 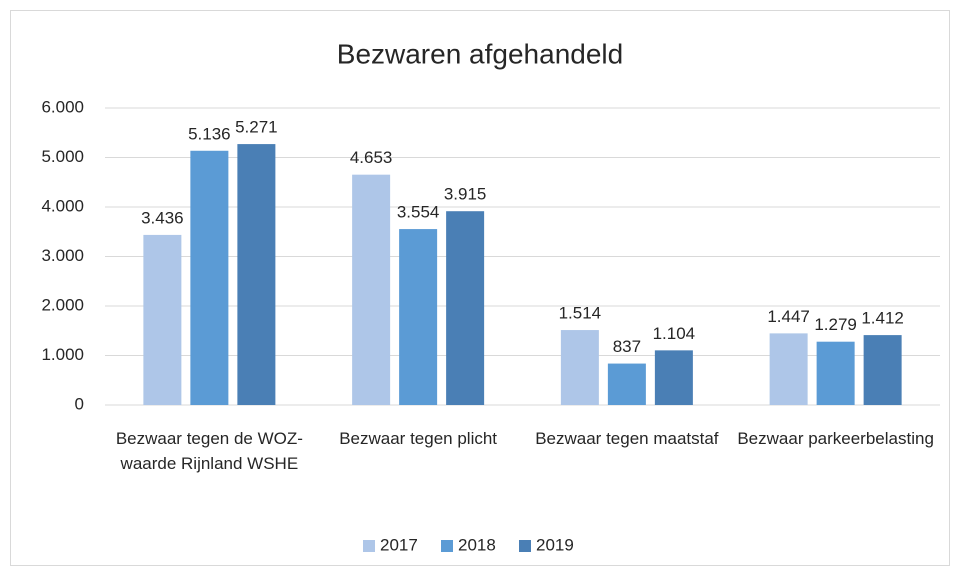 I want to click on legend-label: 2018, so click(x=477, y=544).